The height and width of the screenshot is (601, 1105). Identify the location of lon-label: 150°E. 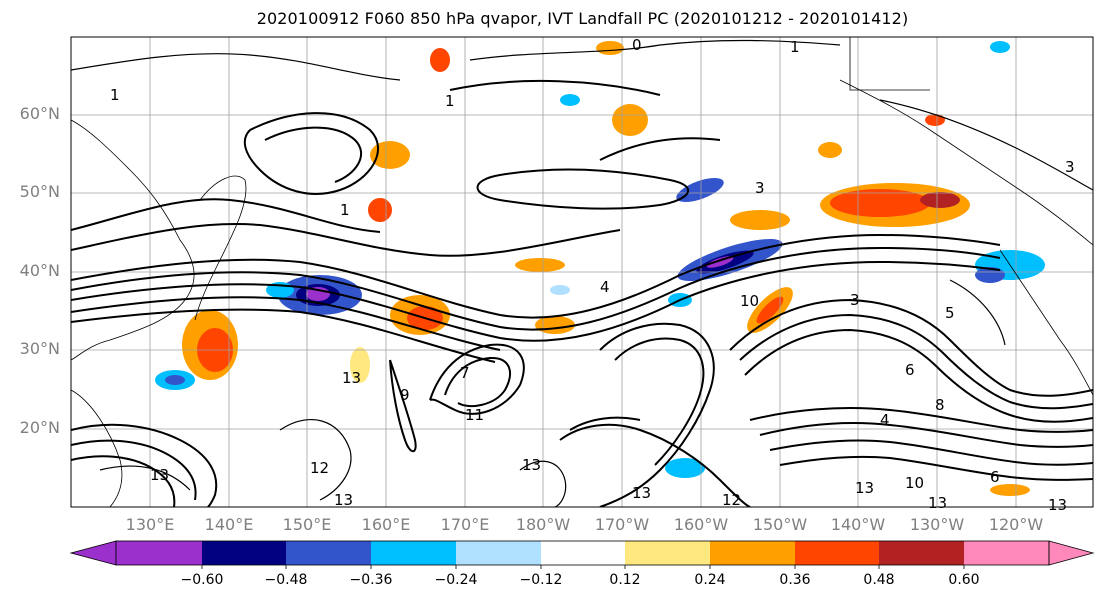
(307, 524).